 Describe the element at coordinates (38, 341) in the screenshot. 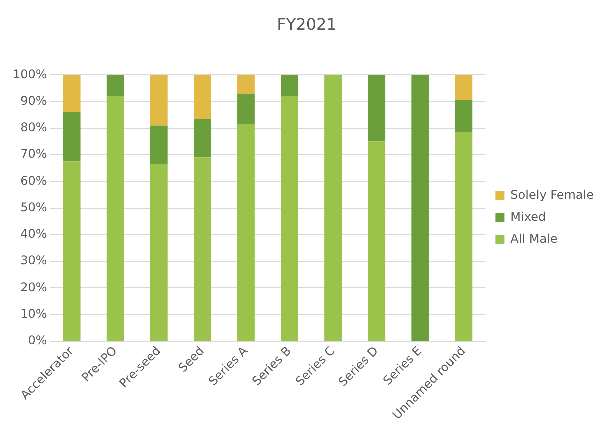

I see `y-tick-label: 0%` at that location.